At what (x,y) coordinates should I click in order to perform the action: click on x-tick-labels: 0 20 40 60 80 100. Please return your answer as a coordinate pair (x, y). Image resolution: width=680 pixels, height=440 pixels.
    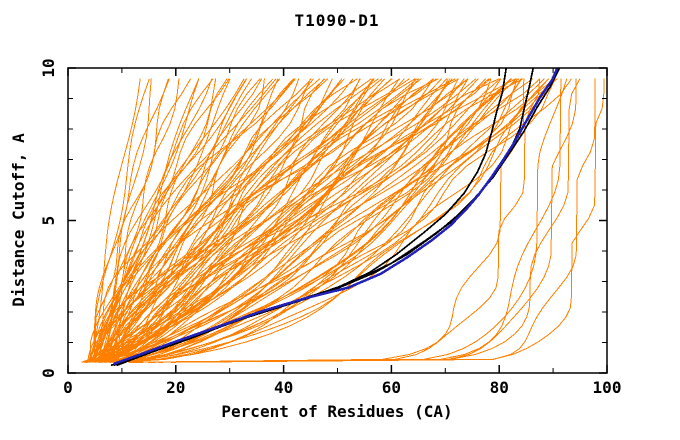
    Looking at the image, I should click on (342, 387).